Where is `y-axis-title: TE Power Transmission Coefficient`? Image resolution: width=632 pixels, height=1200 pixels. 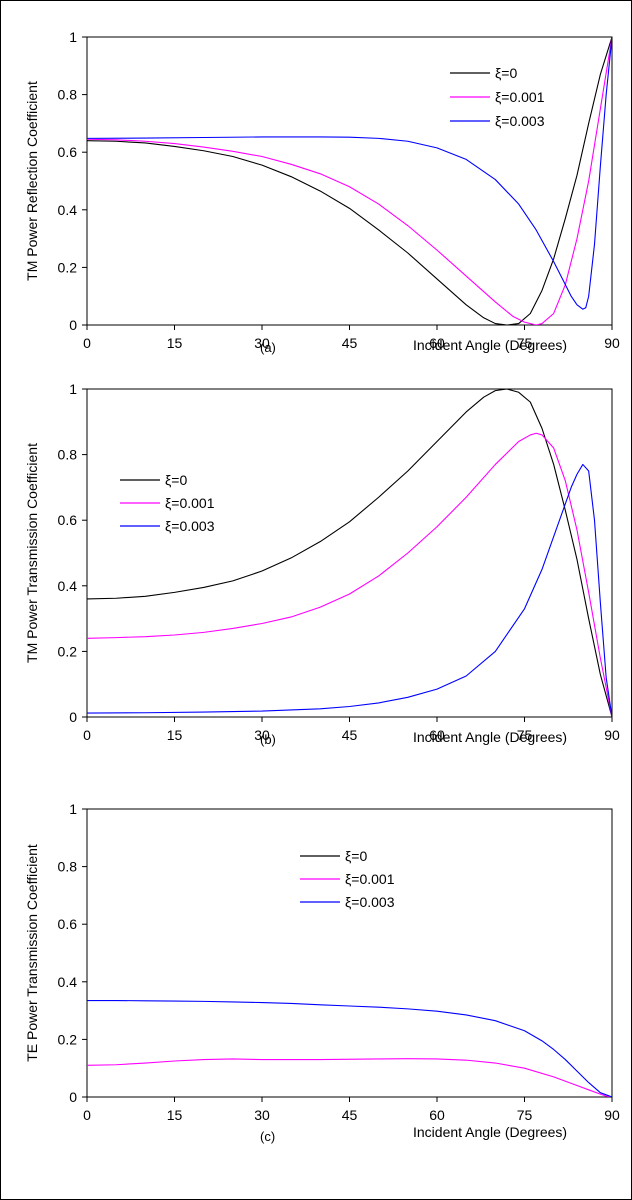
y-axis-title: TE Power Transmission Coefficient is located at coordinates (32, 953).